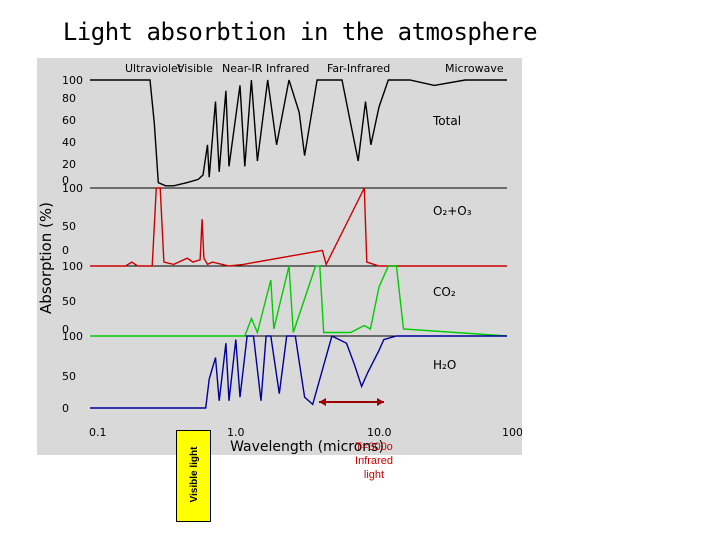 The width and height of the screenshot is (720, 540). What do you see at coordinates (474, 68) in the screenshot?
I see `region-label: Microwave` at bounding box center [474, 68].